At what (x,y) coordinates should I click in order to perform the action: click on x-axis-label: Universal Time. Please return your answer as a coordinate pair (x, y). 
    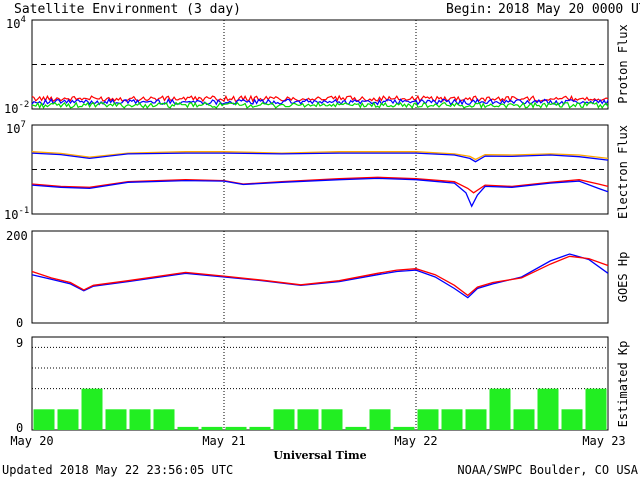
    Looking at the image, I should click on (319, 455).